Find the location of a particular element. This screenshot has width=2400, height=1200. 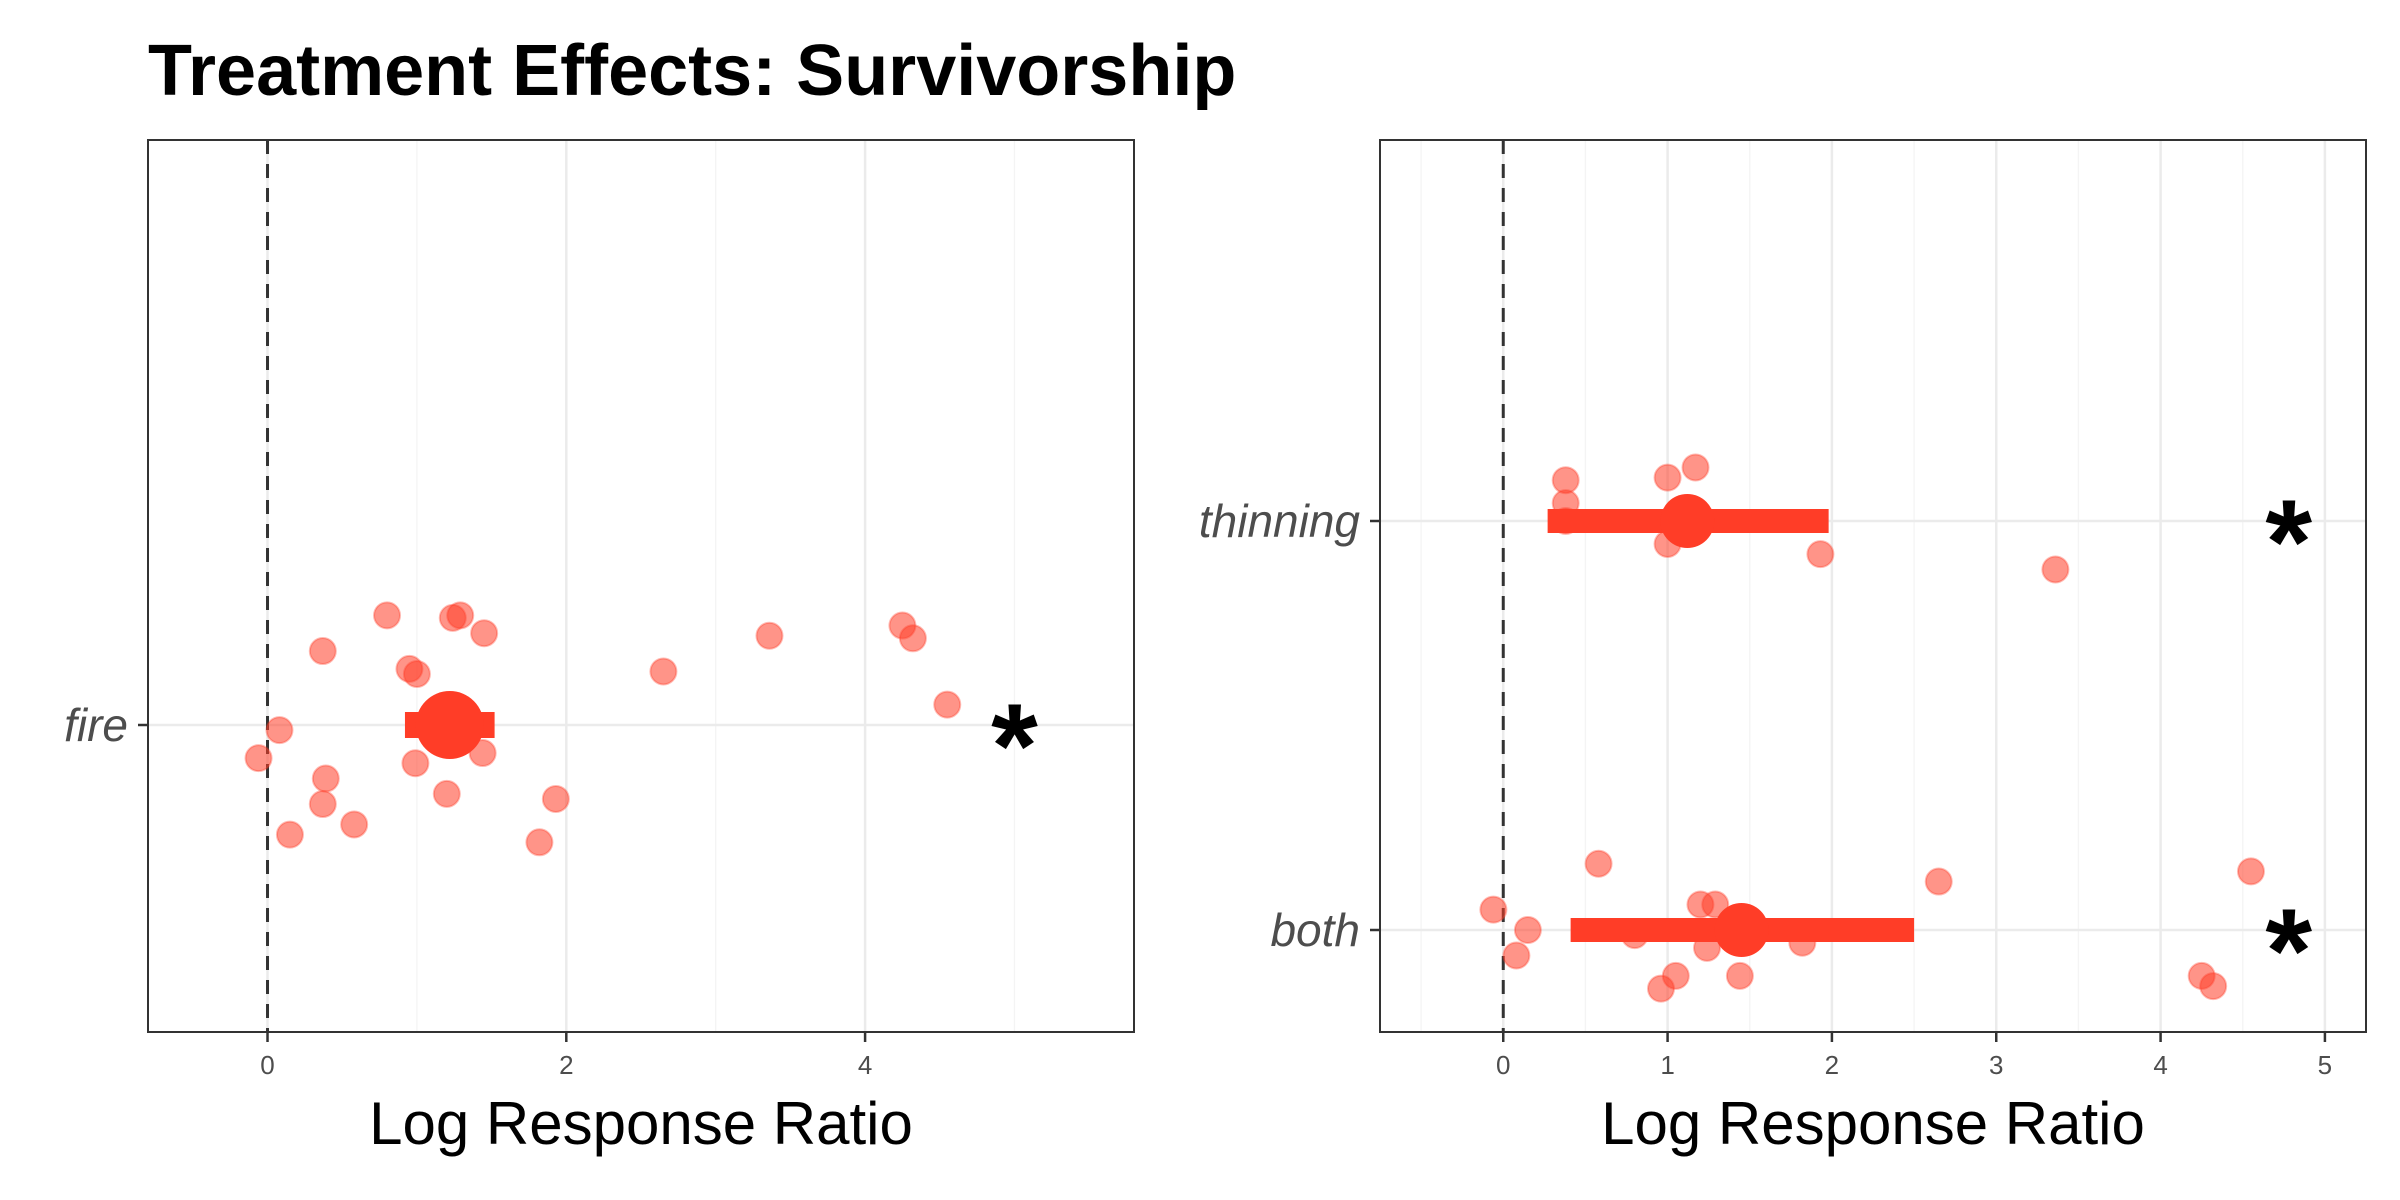

series-fire: * is located at coordinates (641, 729).